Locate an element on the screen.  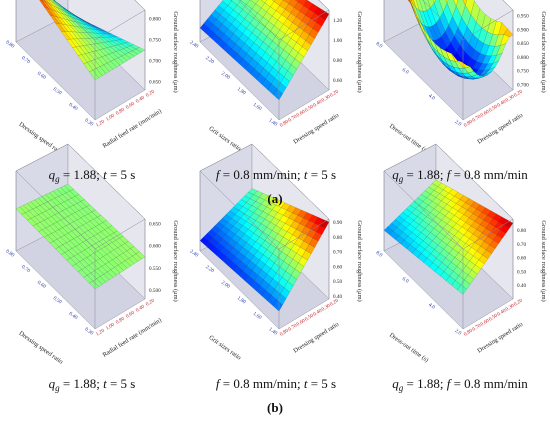
z-tick-label: 0.850 is located at coordinates (523, 44).